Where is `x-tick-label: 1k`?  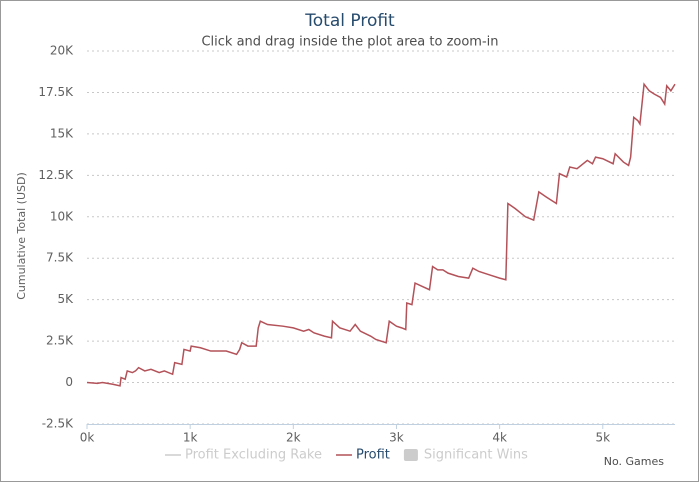
x-tick-label: 1k is located at coordinates (190, 438).